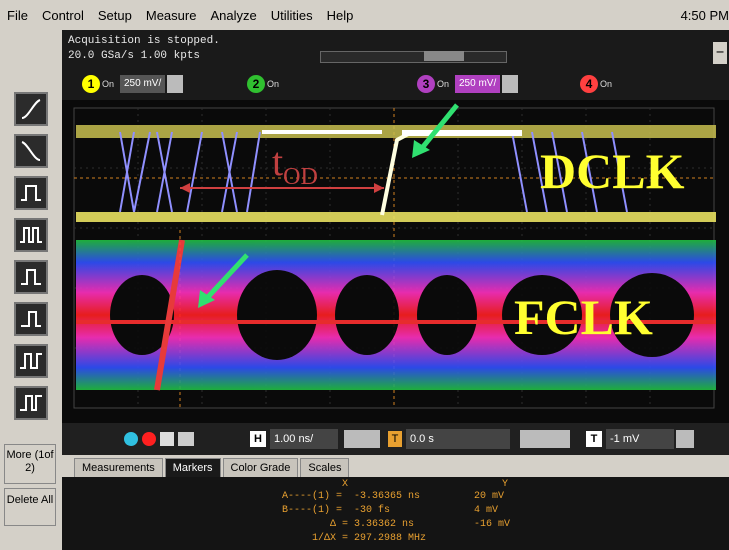  What do you see at coordinates (379, 188) in the screenshot?
I see `tod-arrow-right-head` at bounding box center [379, 188].